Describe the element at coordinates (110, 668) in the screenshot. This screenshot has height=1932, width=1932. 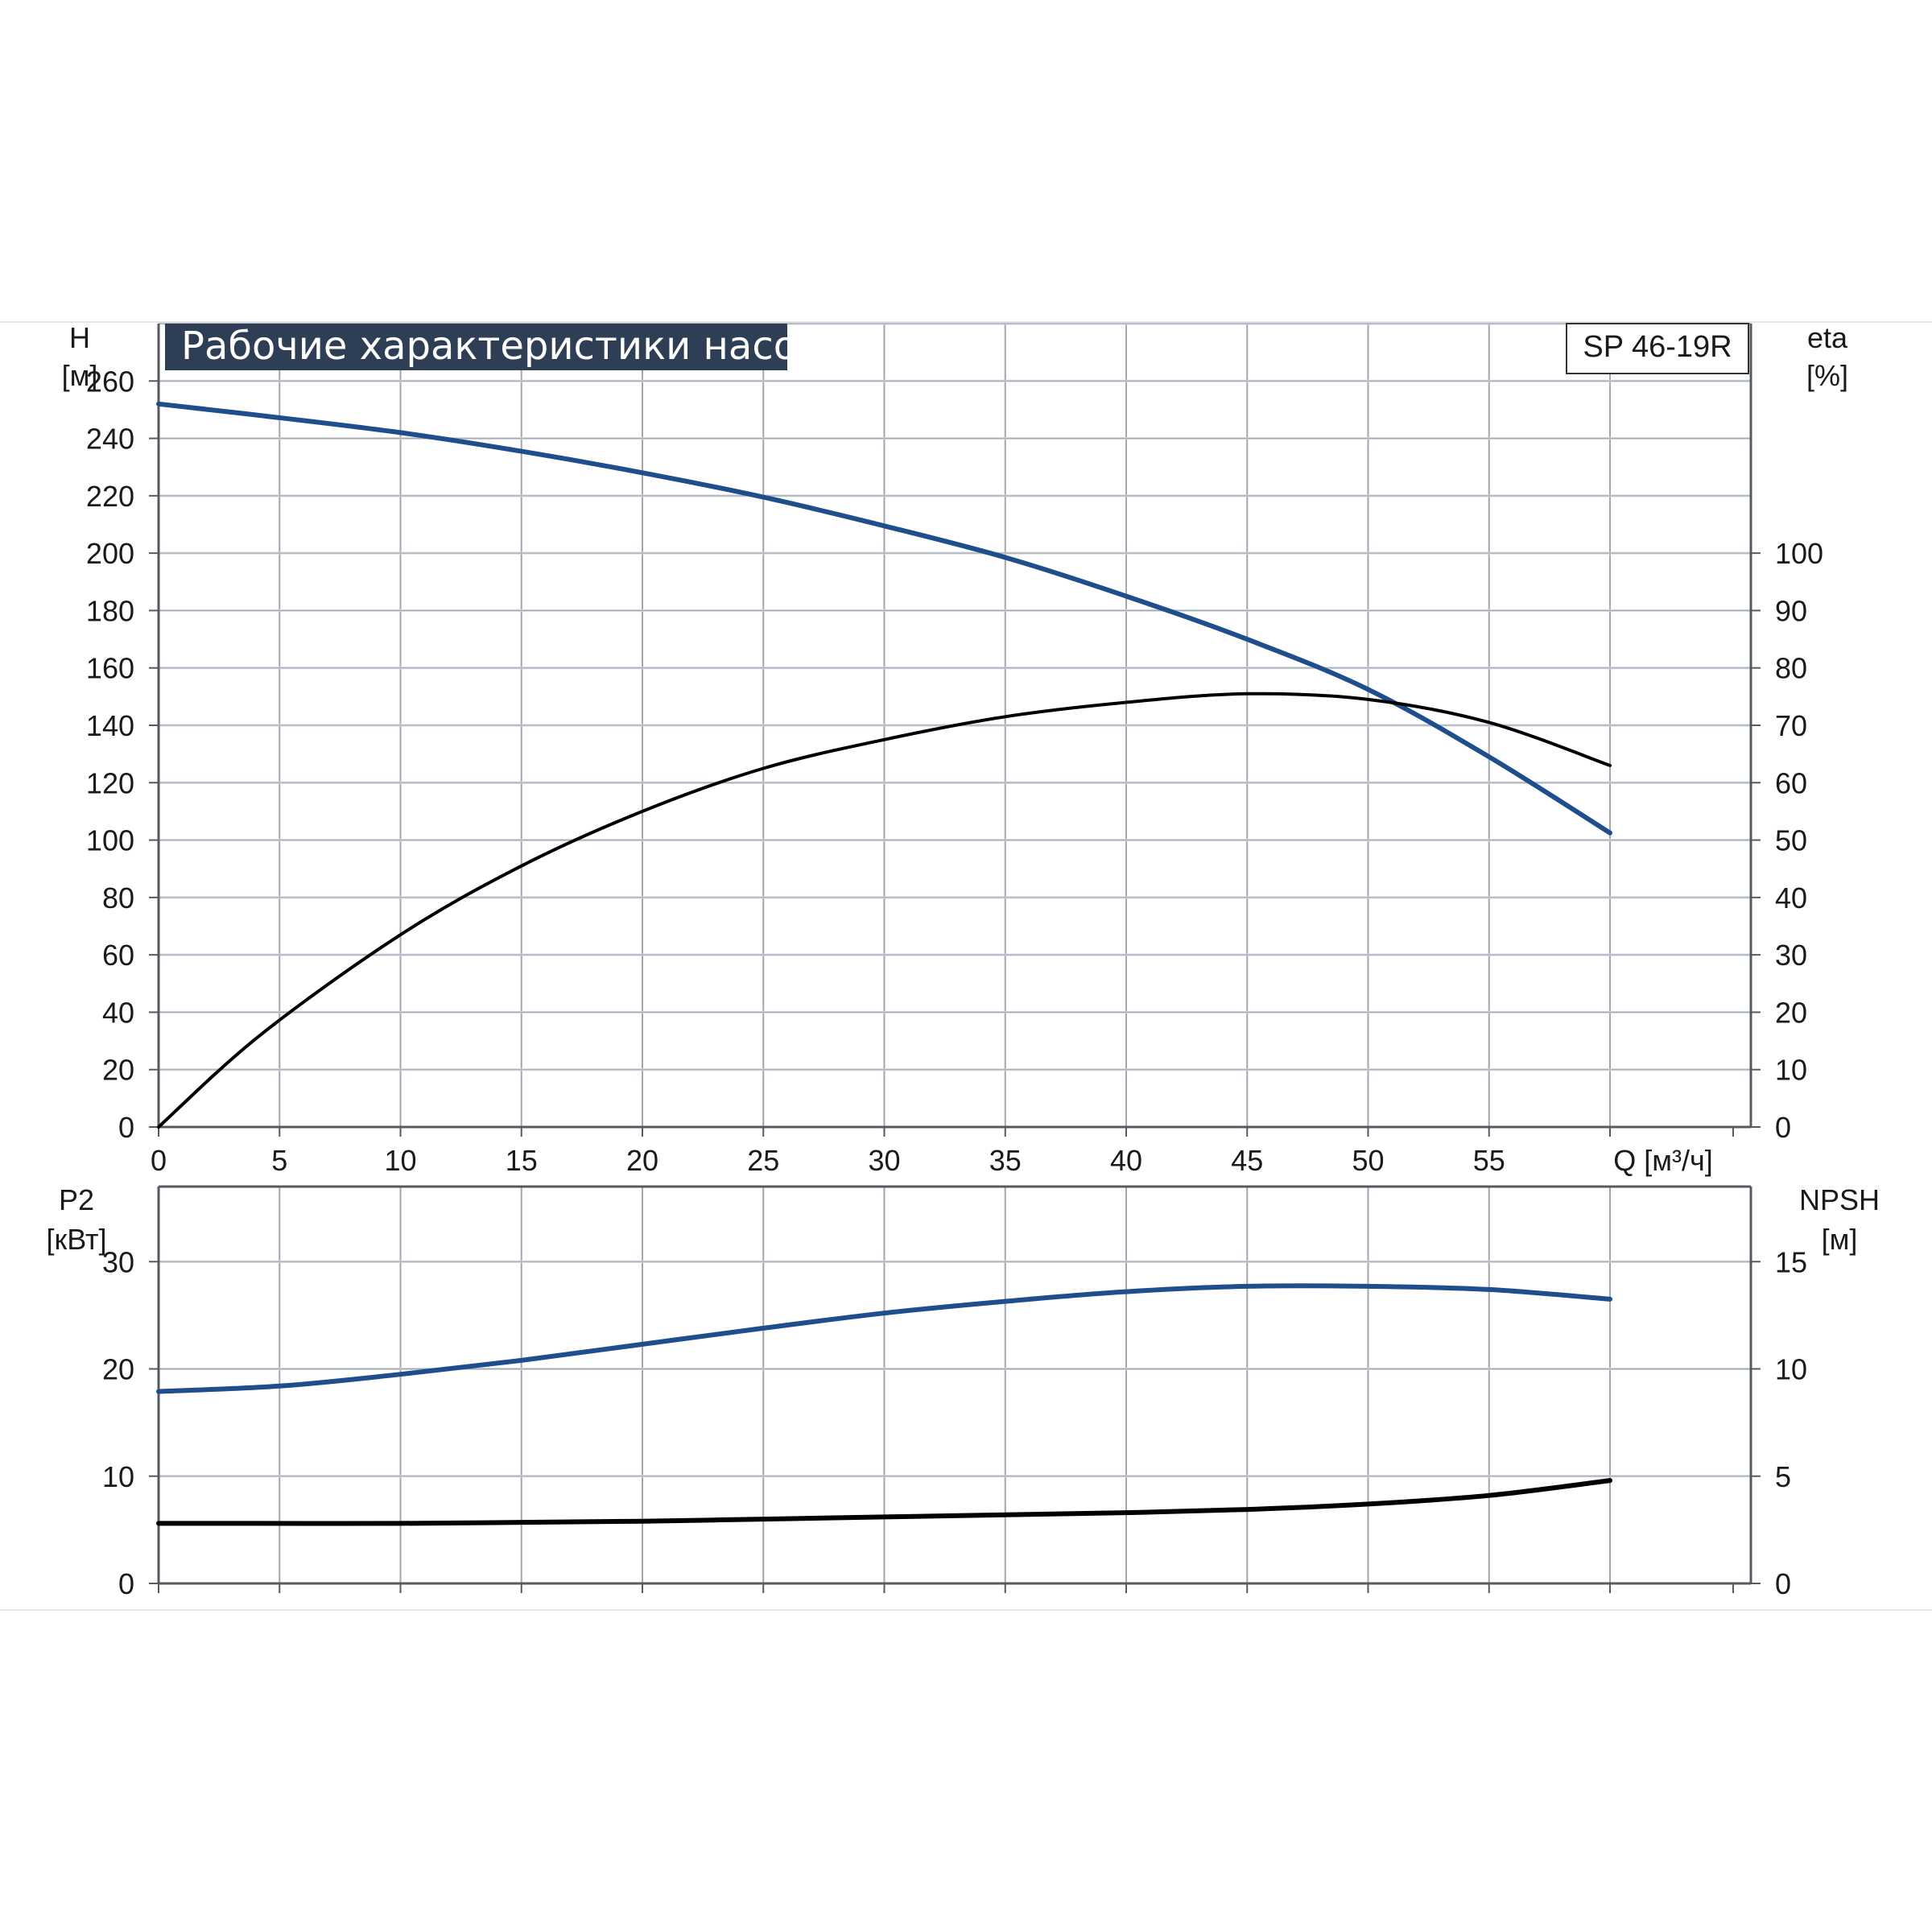
I see `left-tick-label: 160` at that location.